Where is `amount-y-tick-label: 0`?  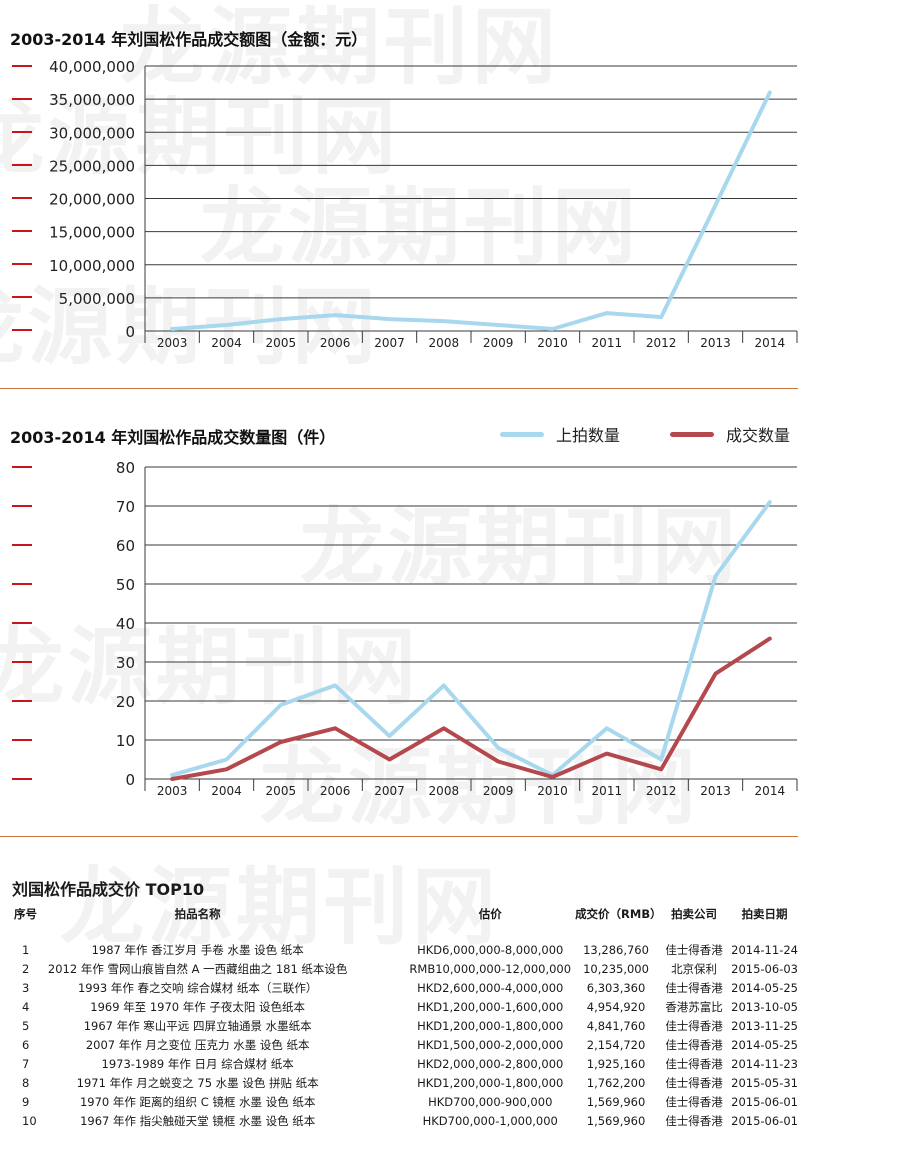 amount-y-tick-label: 0 is located at coordinates (130, 332).